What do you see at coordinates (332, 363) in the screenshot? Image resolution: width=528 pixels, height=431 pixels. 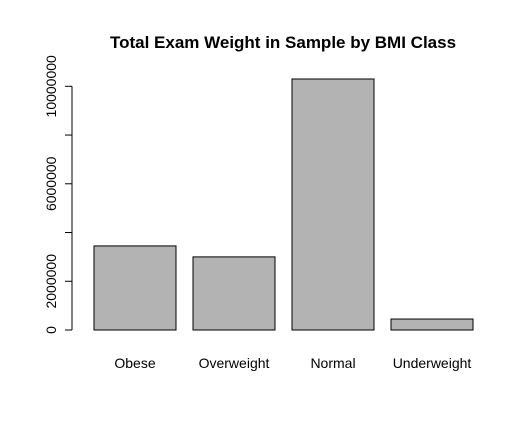 I see `x-category-label: Normal` at bounding box center [332, 363].